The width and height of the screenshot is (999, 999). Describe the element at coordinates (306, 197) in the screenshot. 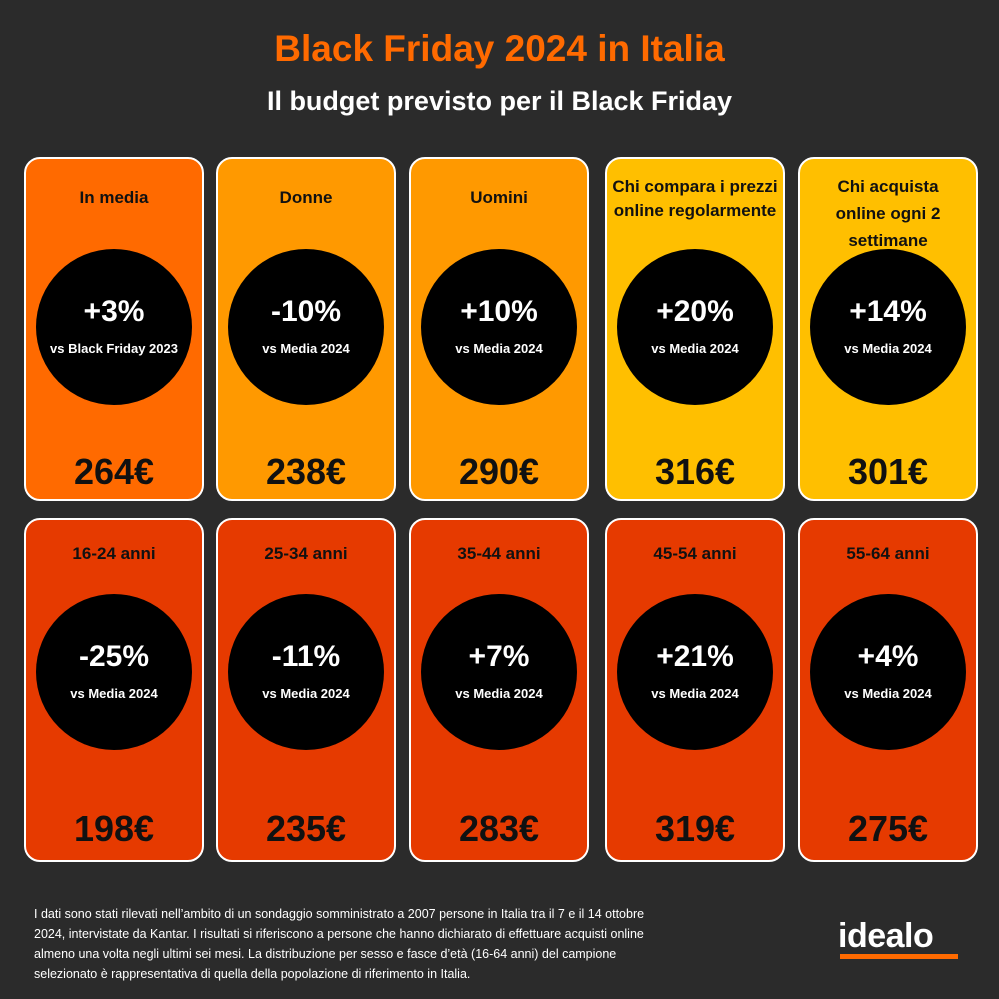

I see `card-label: Donne` at that location.